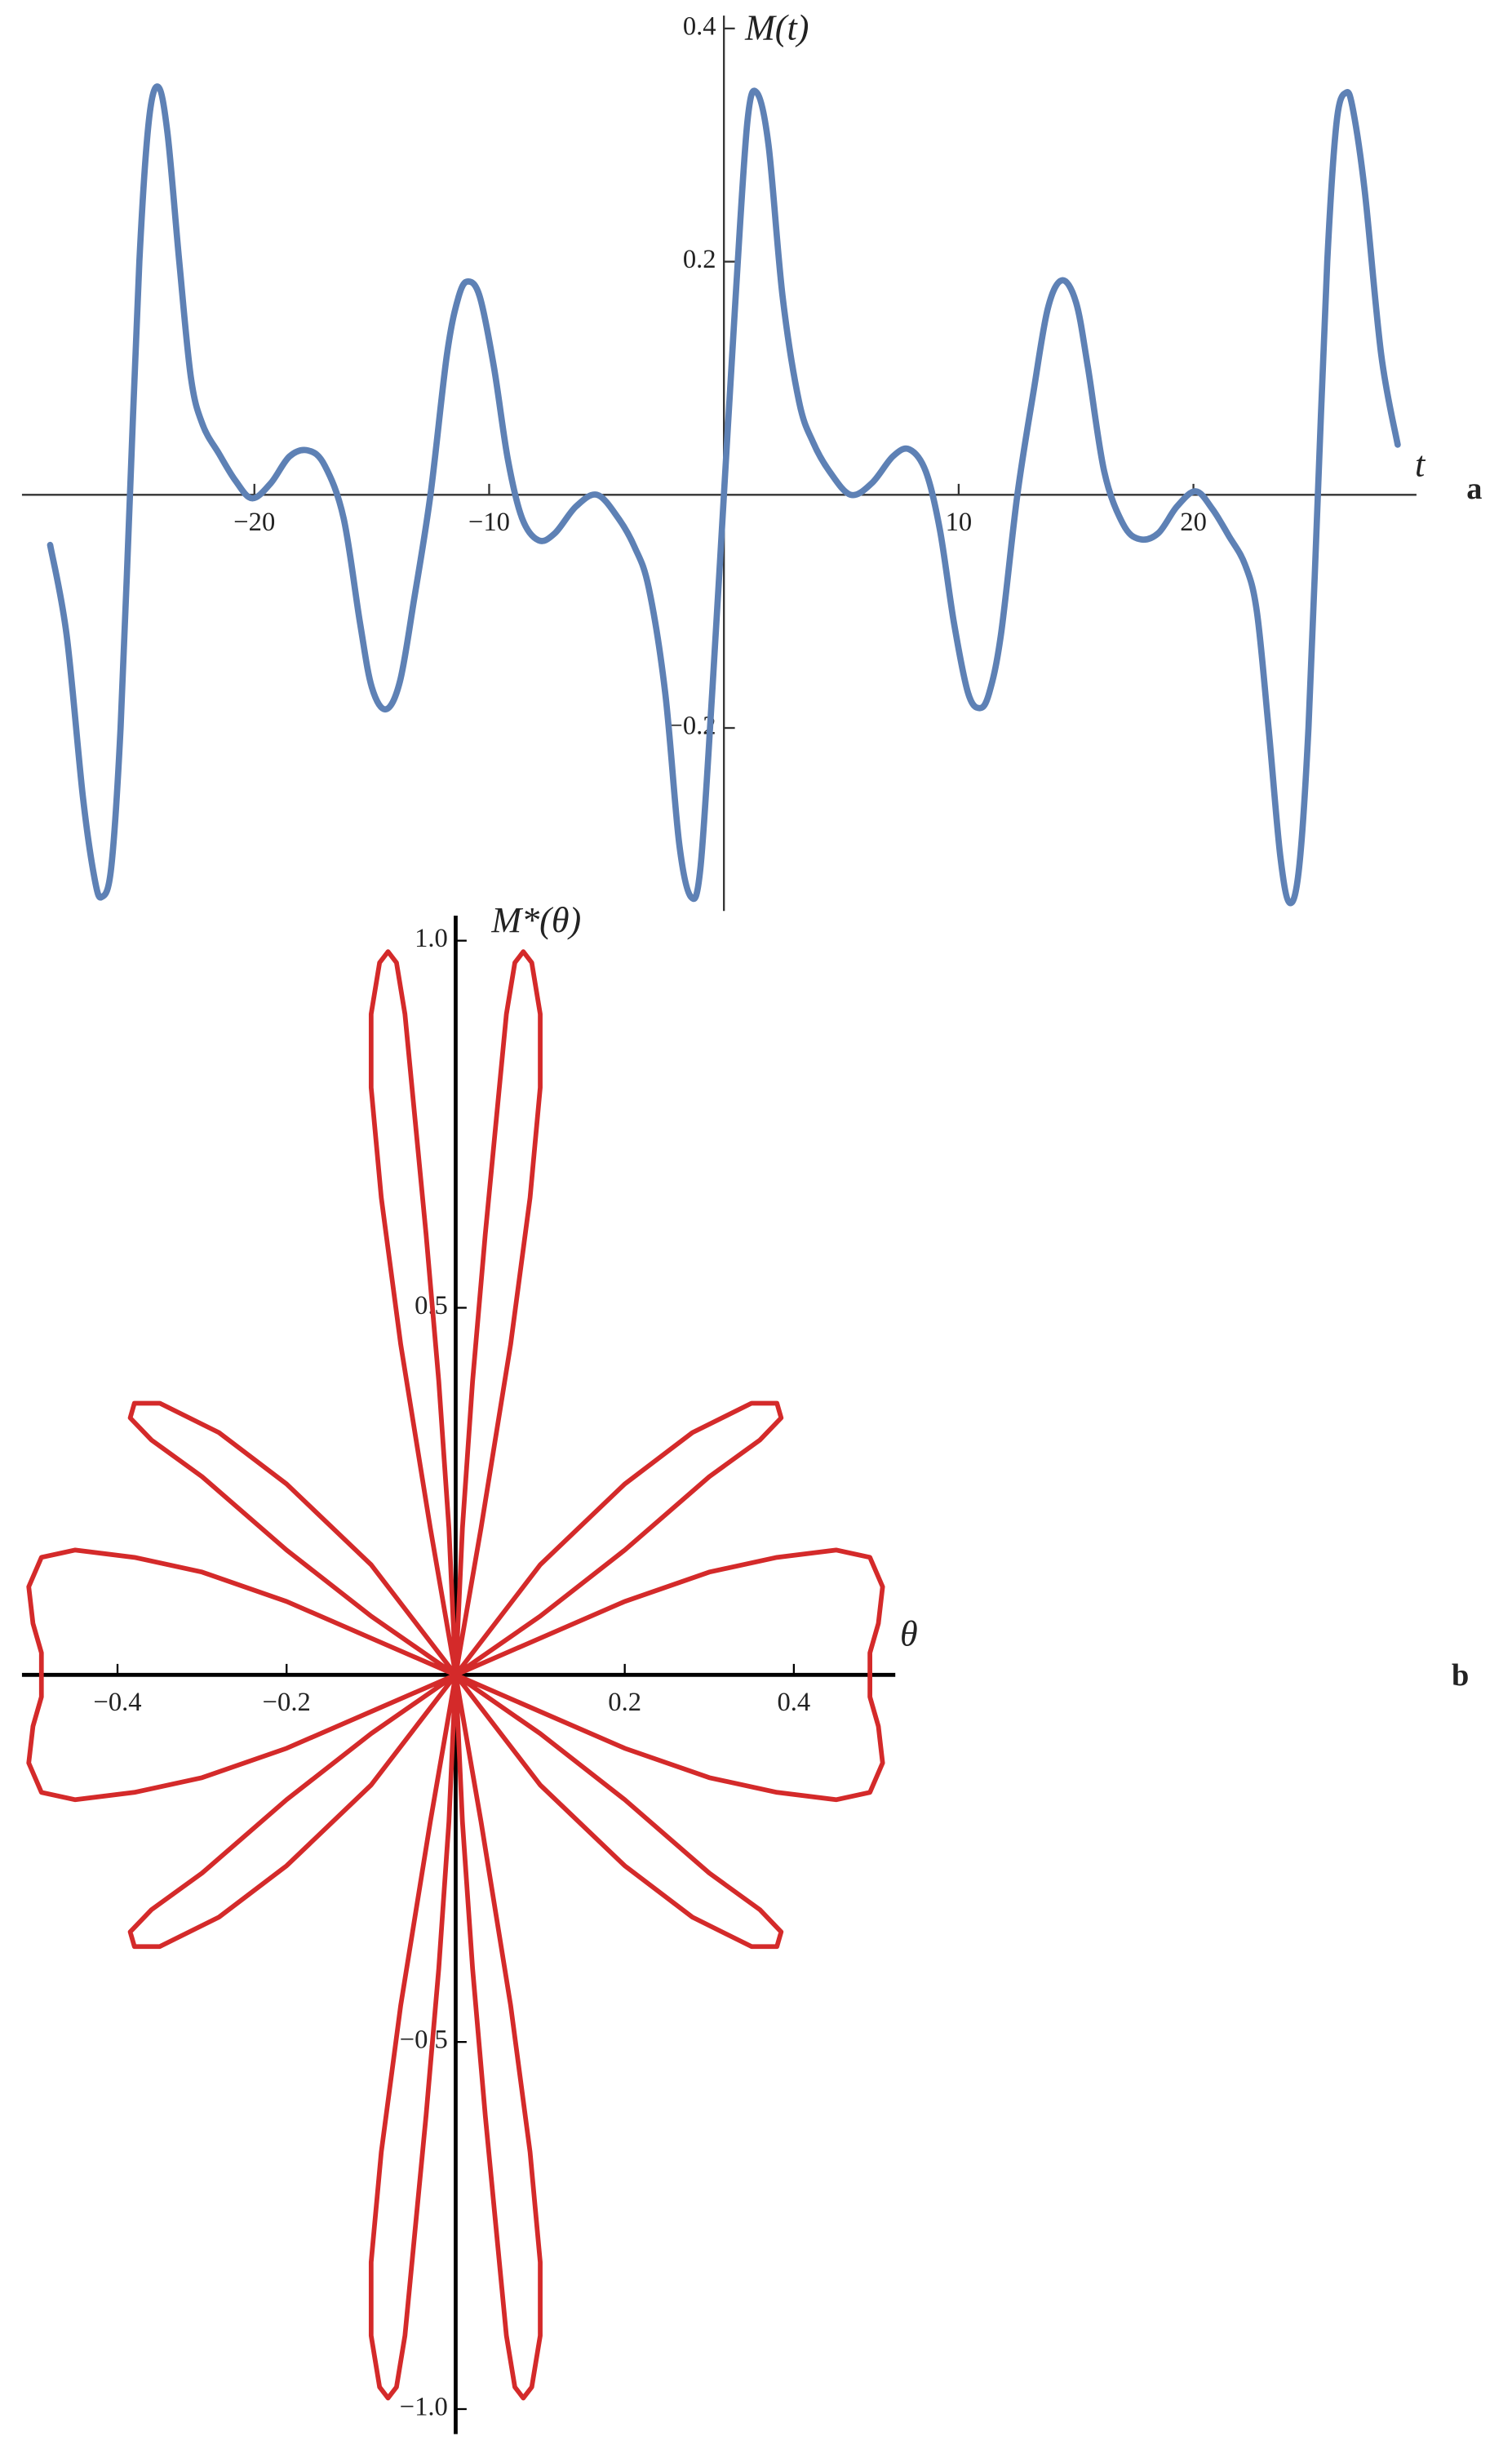  What do you see at coordinates (489, 523) in the screenshot?
I see `x-tick-label: −10` at bounding box center [489, 523].